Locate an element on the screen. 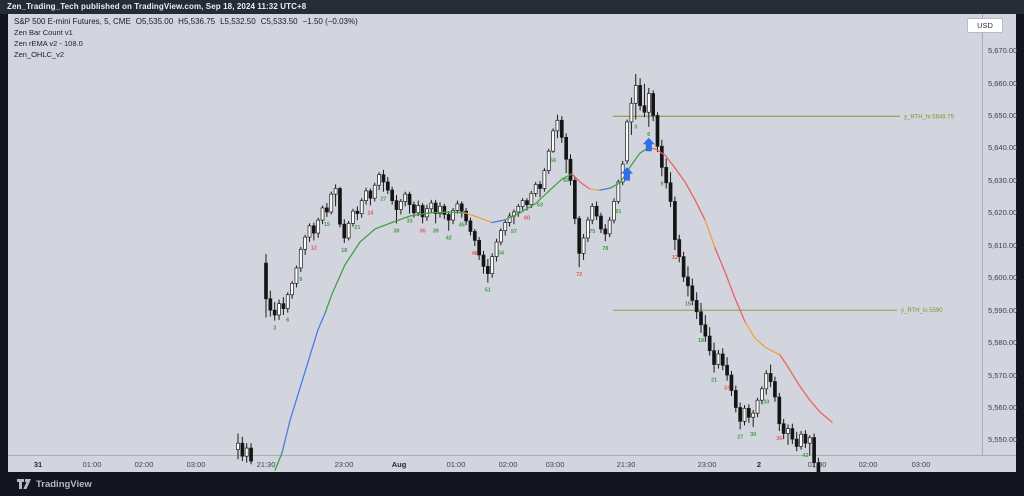 This screenshot has width=1024, height=496. tradingview-brand: TradingView is located at coordinates (64, 484).